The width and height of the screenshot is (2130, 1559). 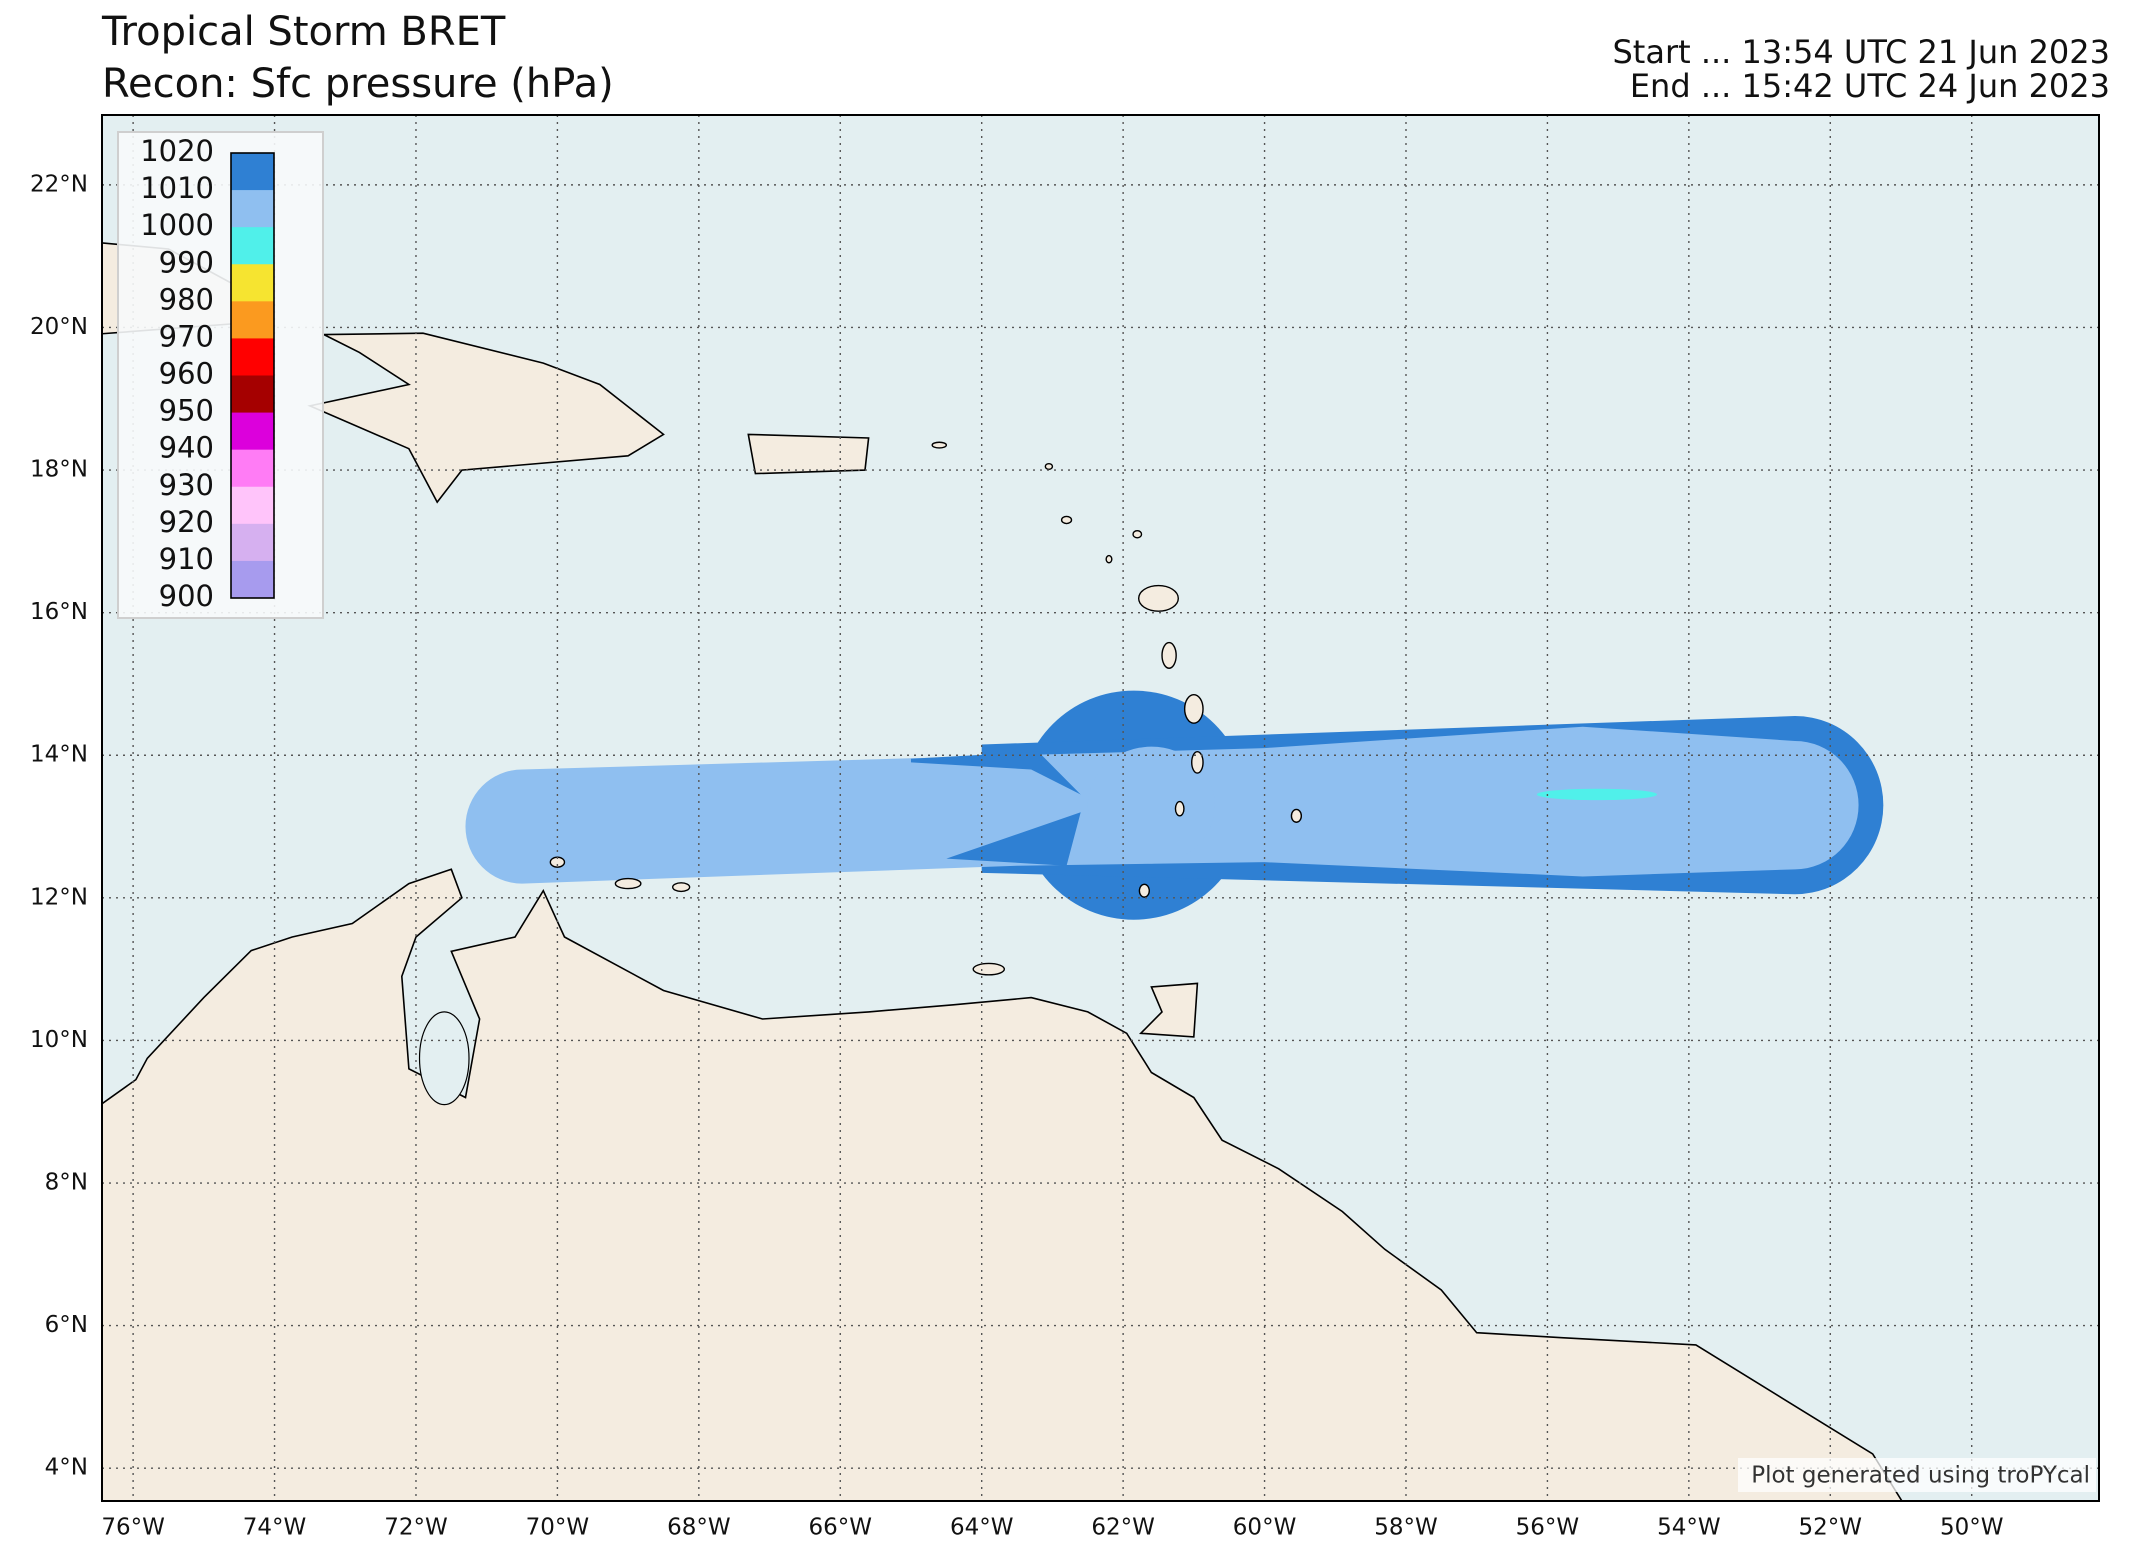 I want to click on lat-tick-label: 4°N, so click(x=66, y=1468).